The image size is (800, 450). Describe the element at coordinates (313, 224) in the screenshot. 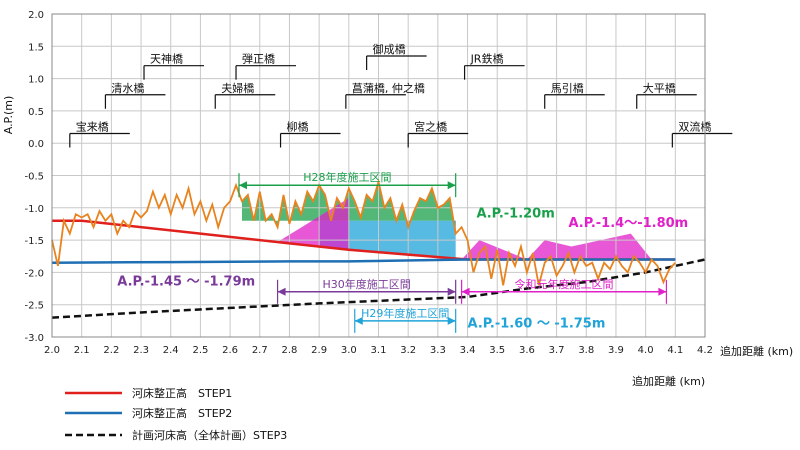

I see `fill-area-h30` at that location.